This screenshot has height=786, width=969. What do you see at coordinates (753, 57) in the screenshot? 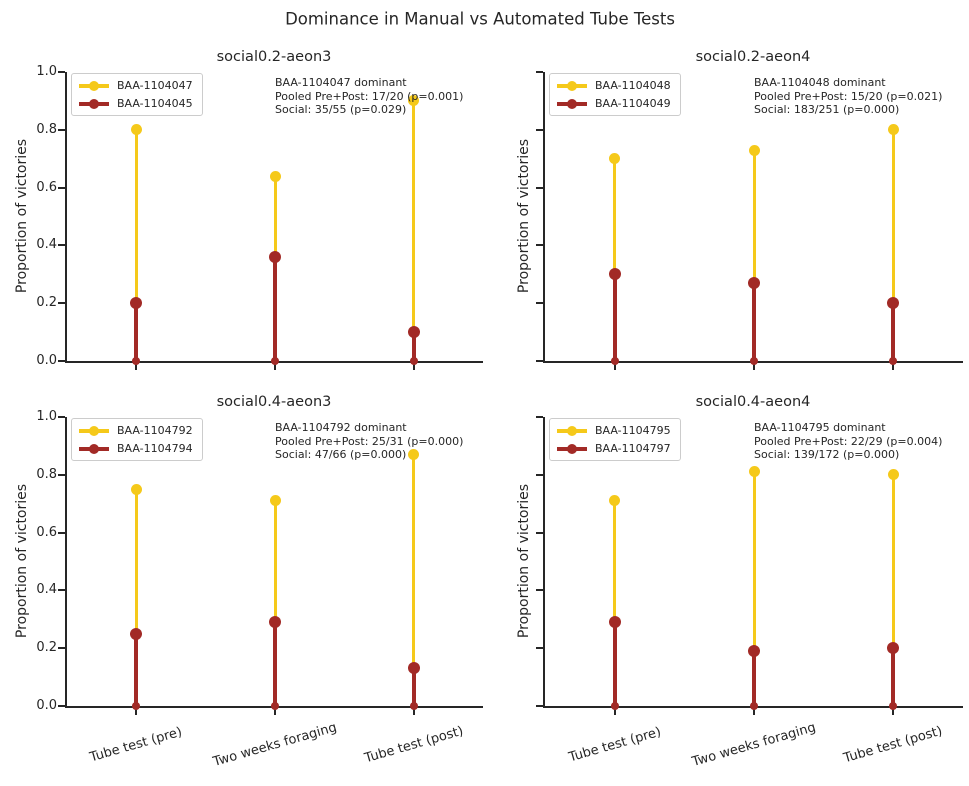
I see `subplot-title: social0.2-aeon4` at bounding box center [753, 57].